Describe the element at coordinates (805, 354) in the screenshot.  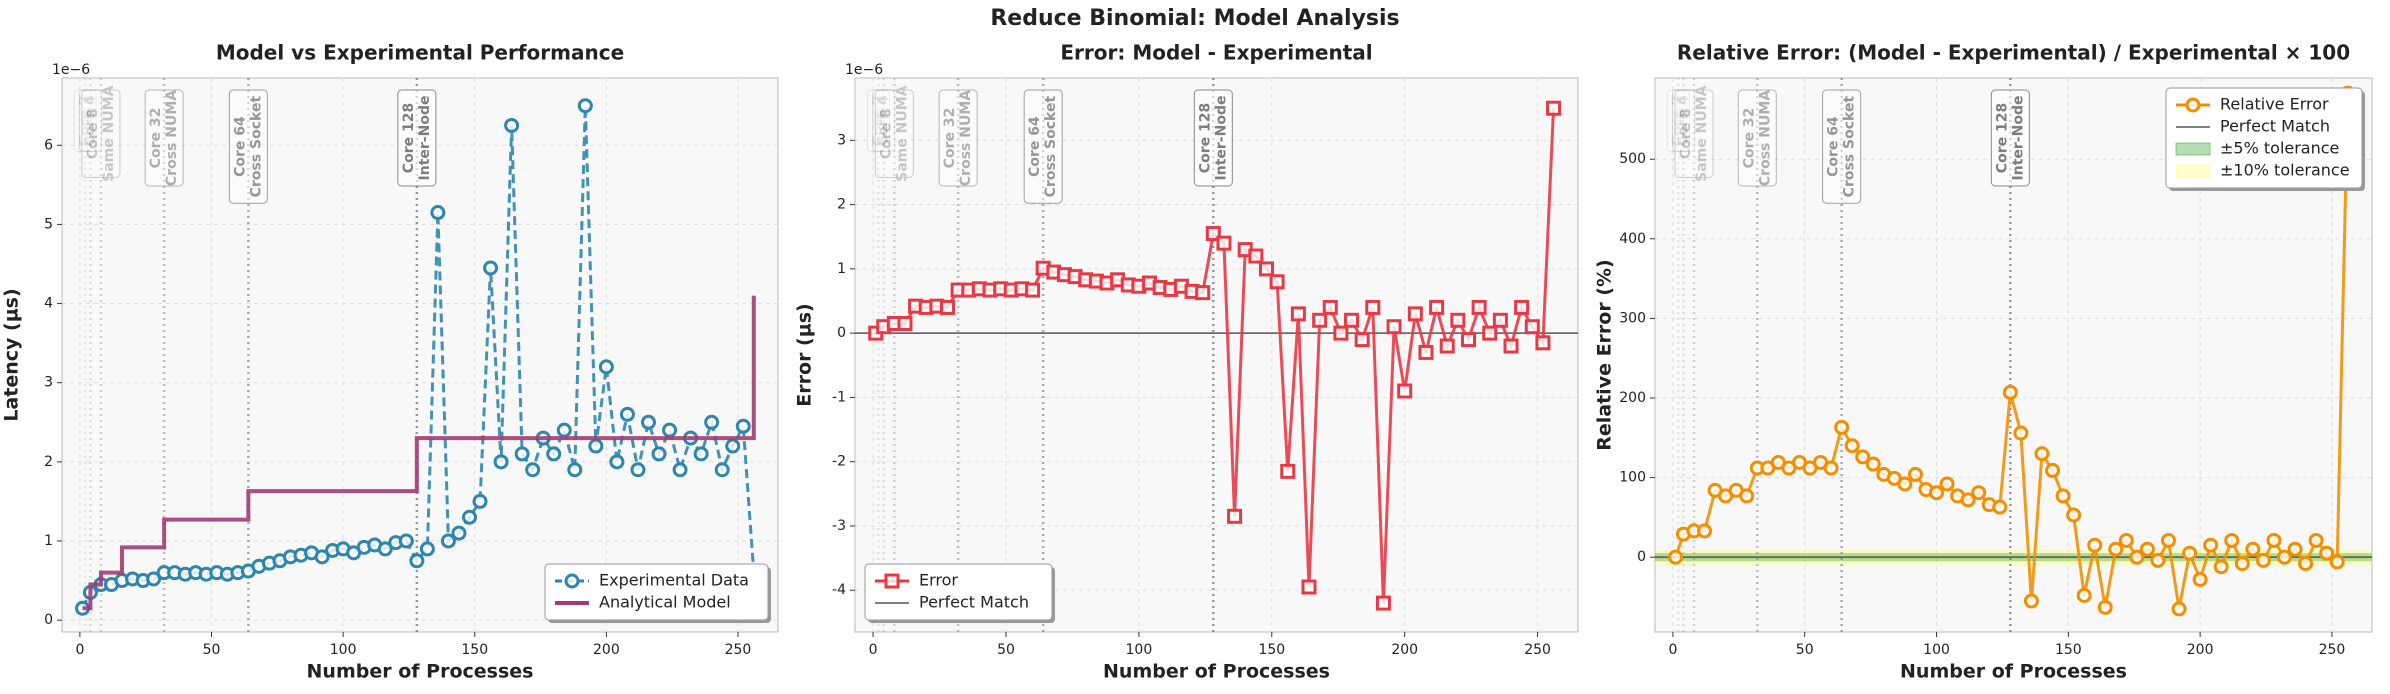
I see `y-axis-label: Error (µs)` at that location.